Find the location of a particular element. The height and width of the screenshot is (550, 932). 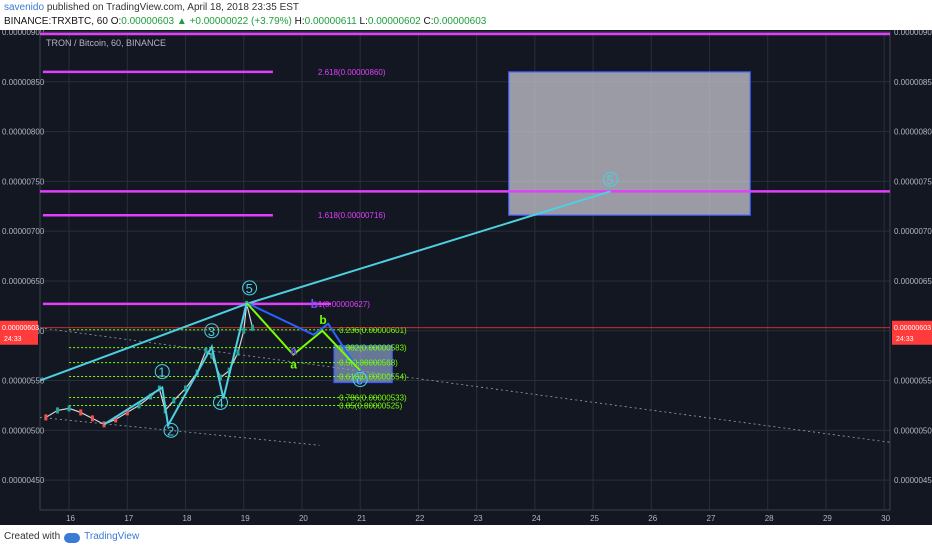

fib-retracement-label: 0.236(0.00000601) is located at coordinates (373, 330).